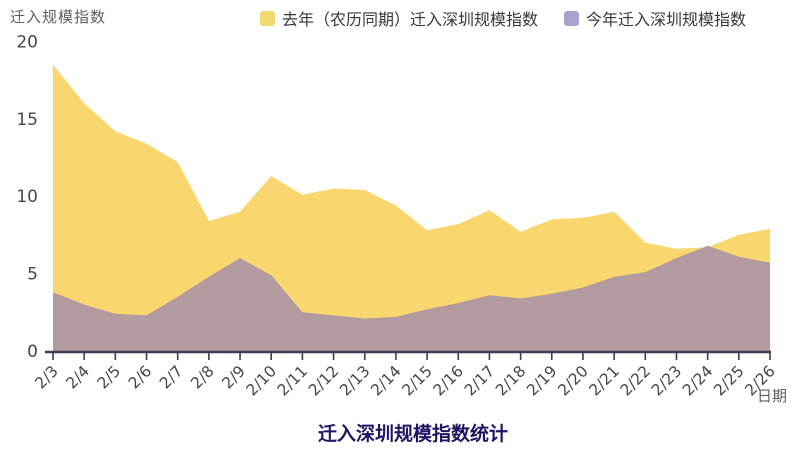 This screenshot has height=450, width=800. I want to click on x-tick-label: 2/19, so click(541, 380).